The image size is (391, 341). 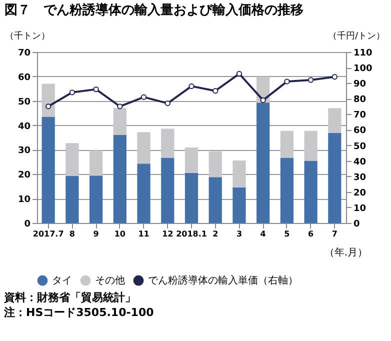 I want to click on text: 資料：財務省「貿易統計」, so click(x=70, y=297).